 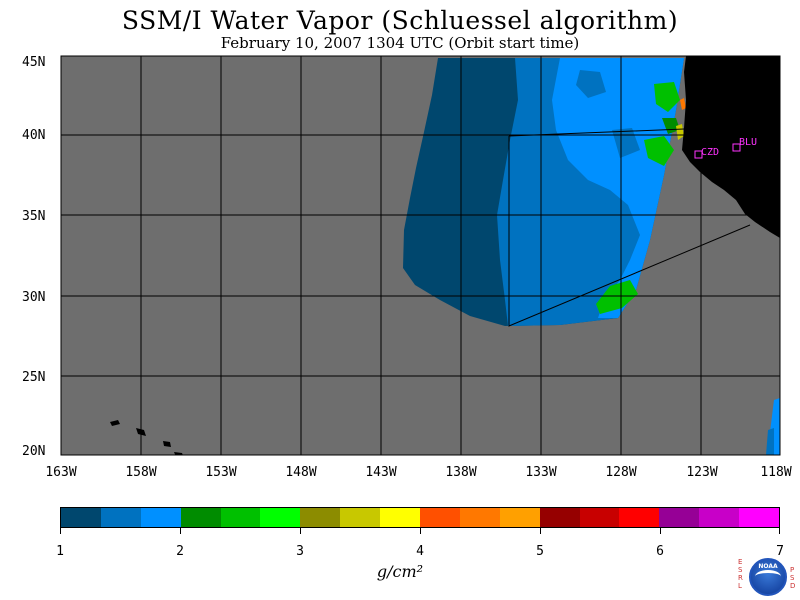 I want to click on colorbar, so click(x=420, y=517).